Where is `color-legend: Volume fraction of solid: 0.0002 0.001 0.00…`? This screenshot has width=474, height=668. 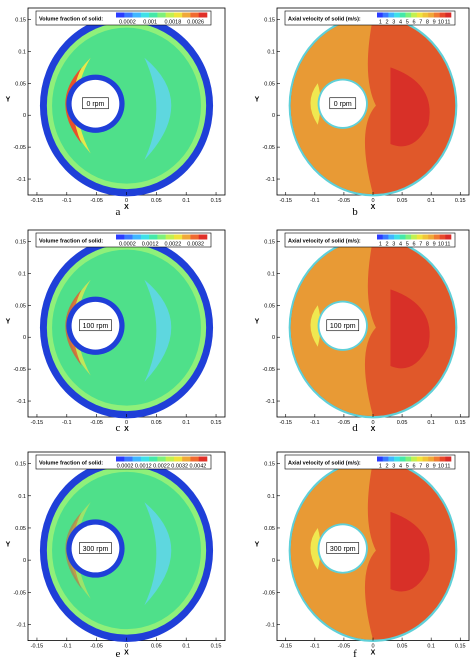 color-legend: Volume fraction of solid: 0.0002 0.001 0.00… is located at coordinates (123, 18).